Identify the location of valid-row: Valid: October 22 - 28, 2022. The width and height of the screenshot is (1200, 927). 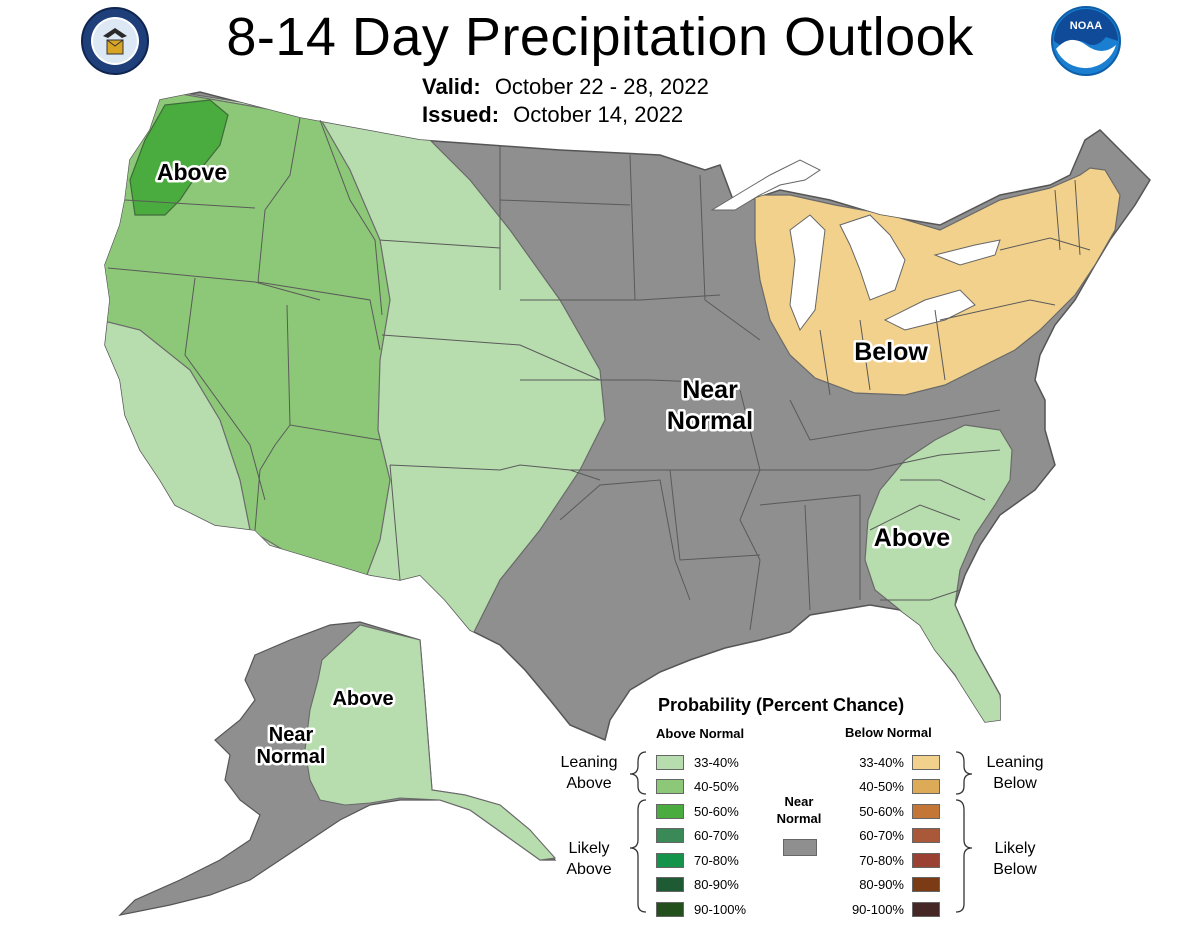
(565, 87).